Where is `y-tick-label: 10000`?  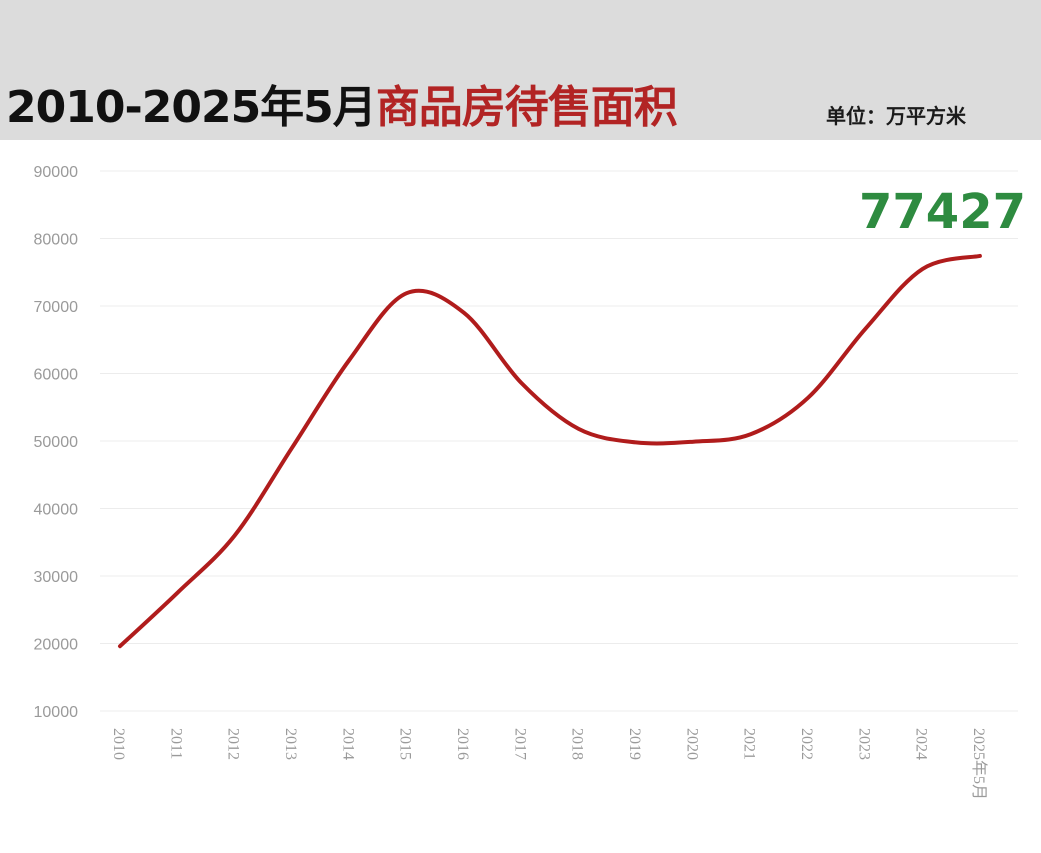
y-tick-label: 10000 is located at coordinates (56, 712).